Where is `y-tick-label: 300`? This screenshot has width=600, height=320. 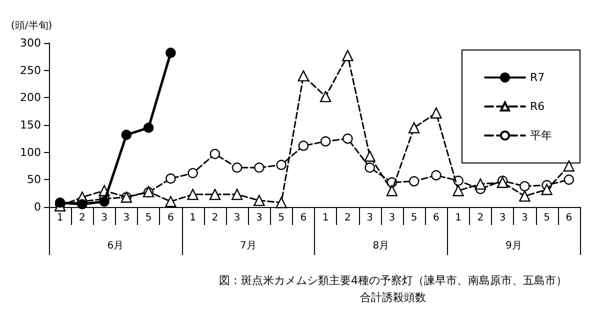 y-tick-label: 300 is located at coordinates (30, 43).